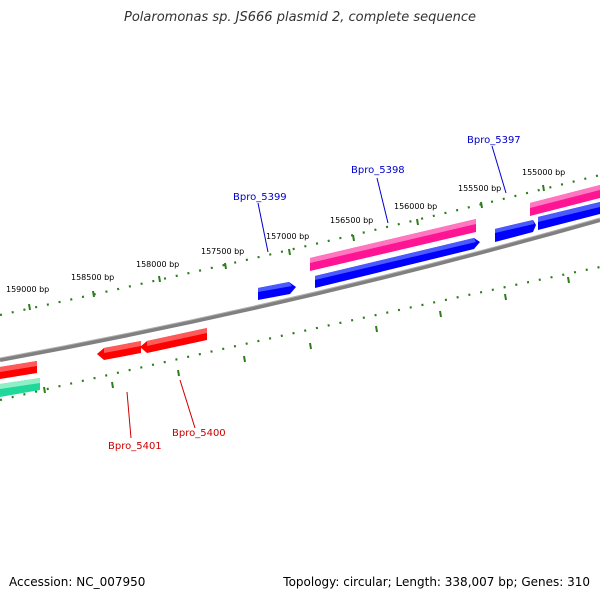  What do you see at coordinates (222, 251) in the screenshot?
I see `tick-label: 157500 bp` at bounding box center [222, 251].